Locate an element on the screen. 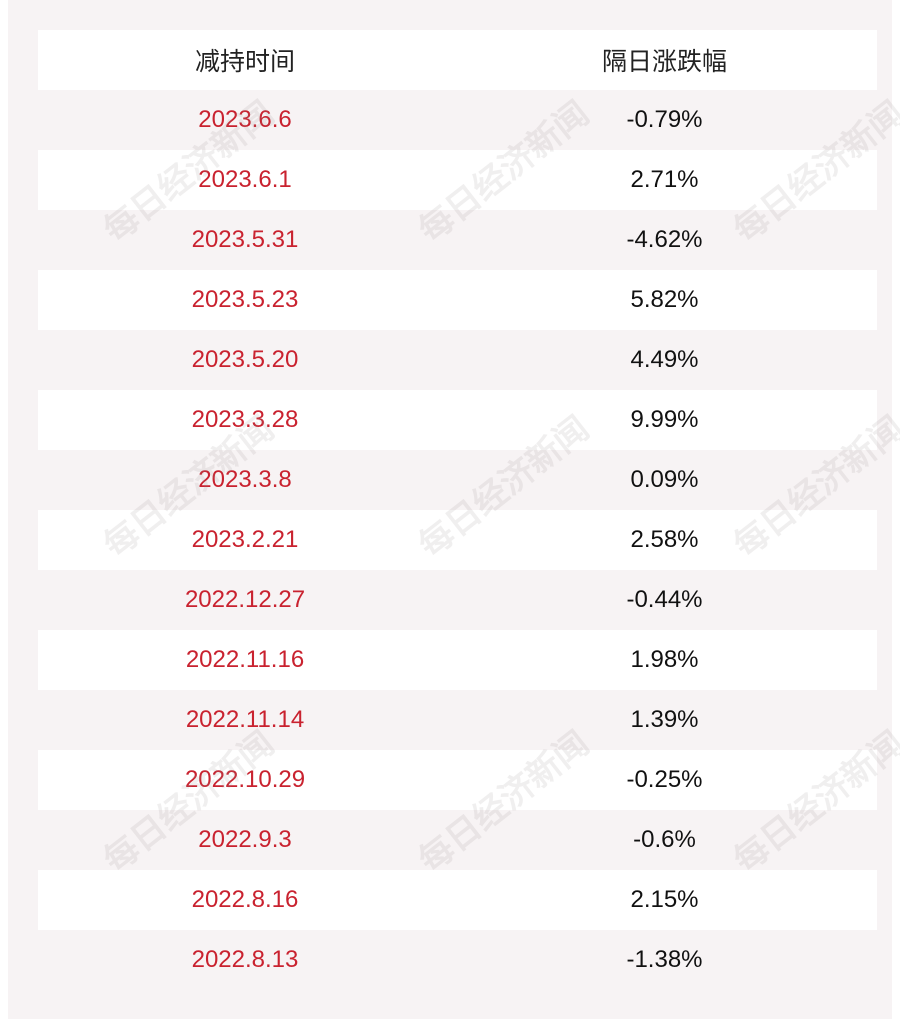 The width and height of the screenshot is (900, 1019). date-cell: 2023.6.1 is located at coordinates (245, 179).